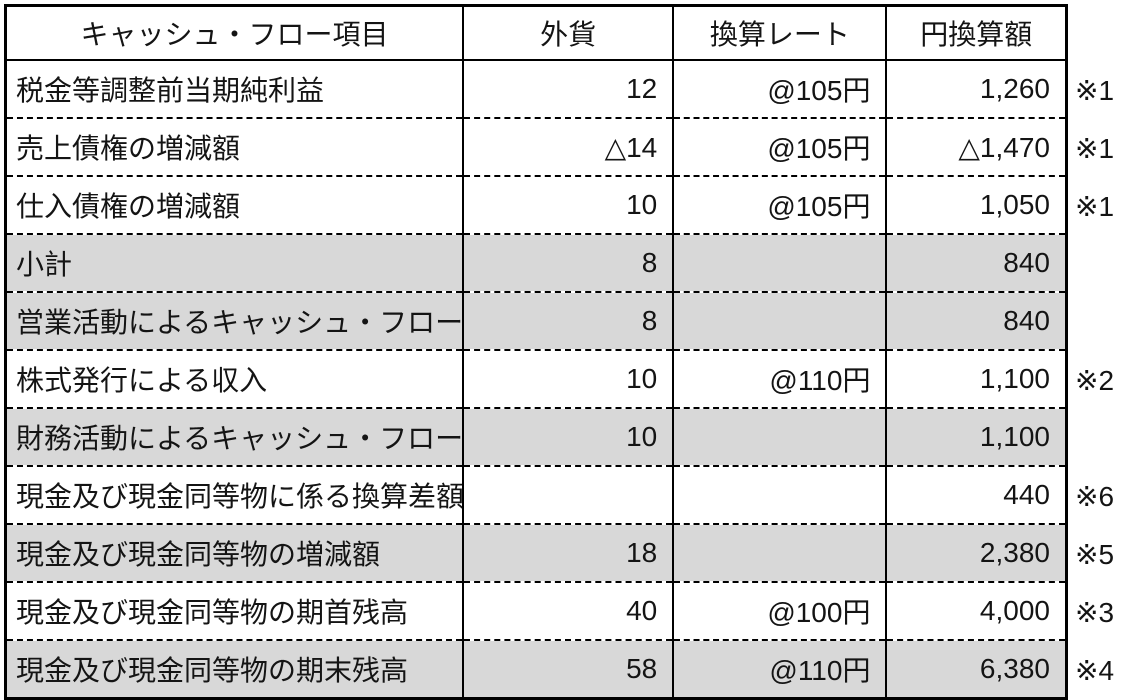 This screenshot has height=700, width=1140. What do you see at coordinates (568, 669) in the screenshot?
I see `foreign-currency-cell: 58` at bounding box center [568, 669].